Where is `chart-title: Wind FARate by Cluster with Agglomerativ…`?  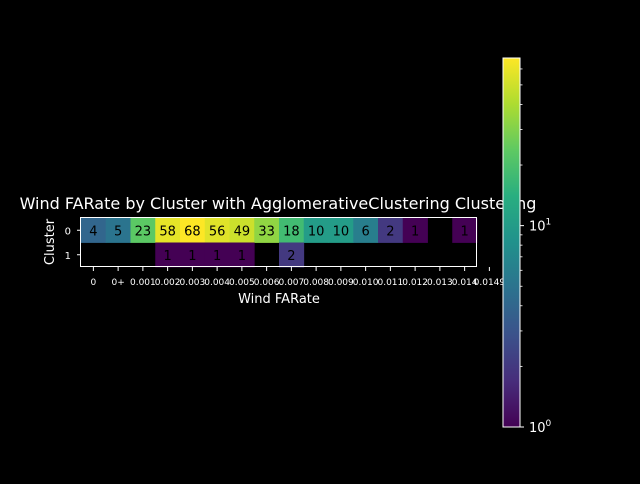 chart-title: Wind FARate by Cluster with Agglomerativ… is located at coordinates (278, 203).